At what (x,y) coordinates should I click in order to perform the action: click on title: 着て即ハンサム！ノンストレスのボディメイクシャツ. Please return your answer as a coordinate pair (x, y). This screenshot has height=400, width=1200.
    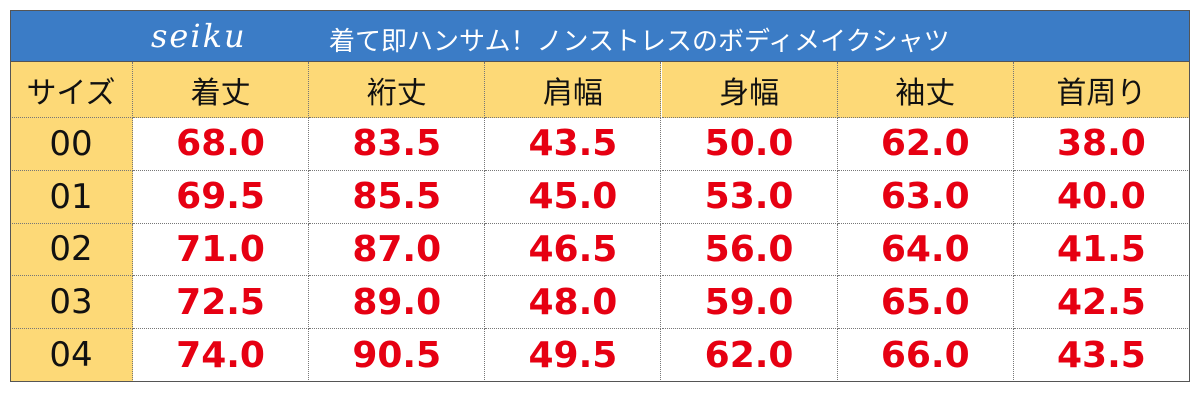
    Looking at the image, I should click on (639, 42).